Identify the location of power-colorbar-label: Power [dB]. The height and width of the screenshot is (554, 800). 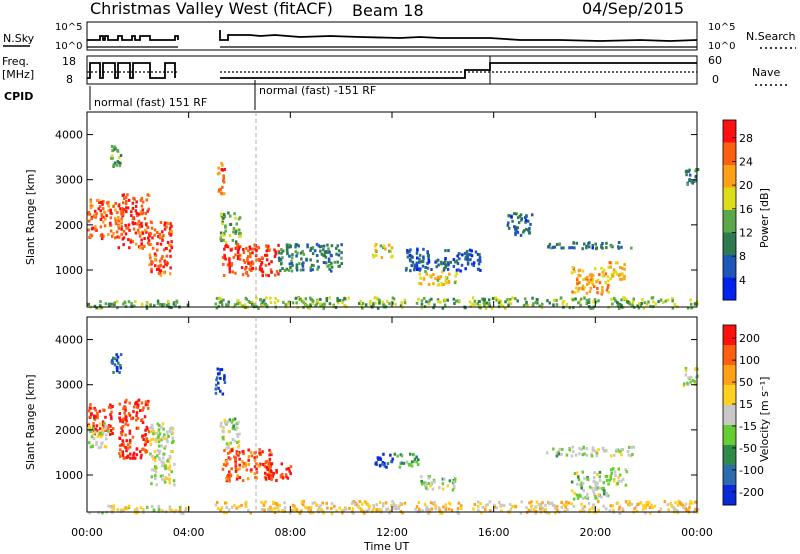
(764, 218).